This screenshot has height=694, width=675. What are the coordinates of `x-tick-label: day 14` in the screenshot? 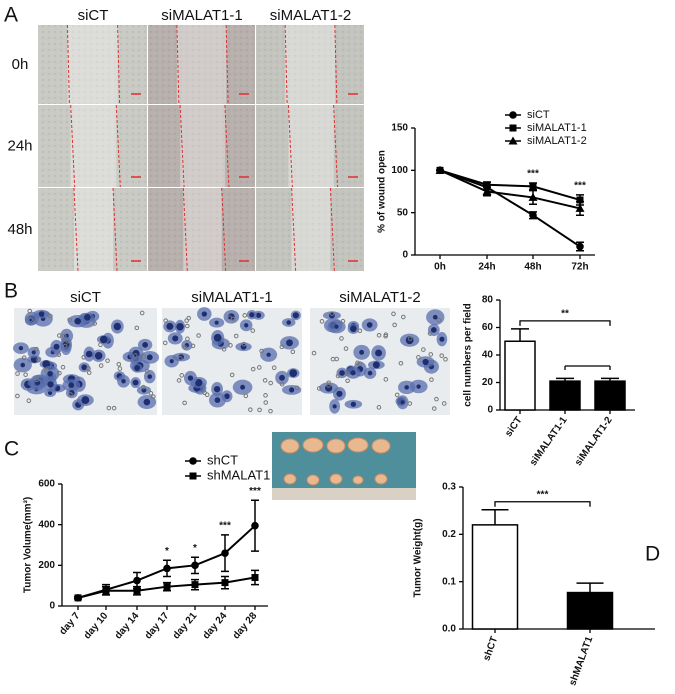 It's located at (127, 625).